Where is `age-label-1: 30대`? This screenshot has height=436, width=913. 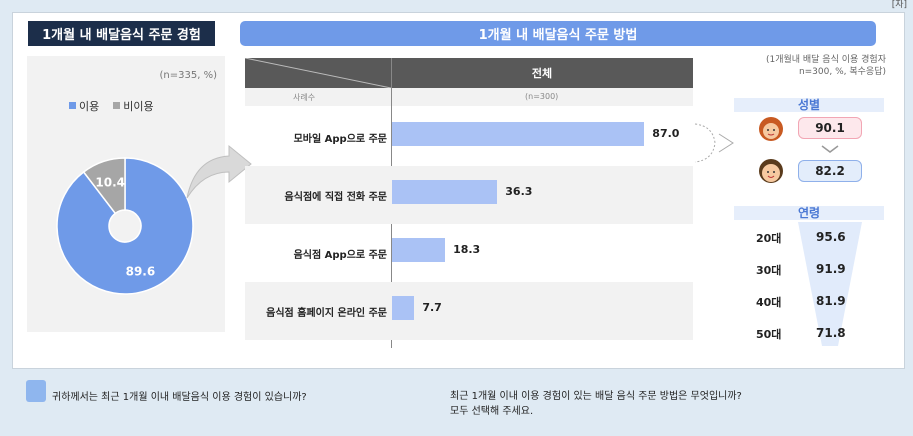 age-label-1: 30대 is located at coordinates (769, 270).